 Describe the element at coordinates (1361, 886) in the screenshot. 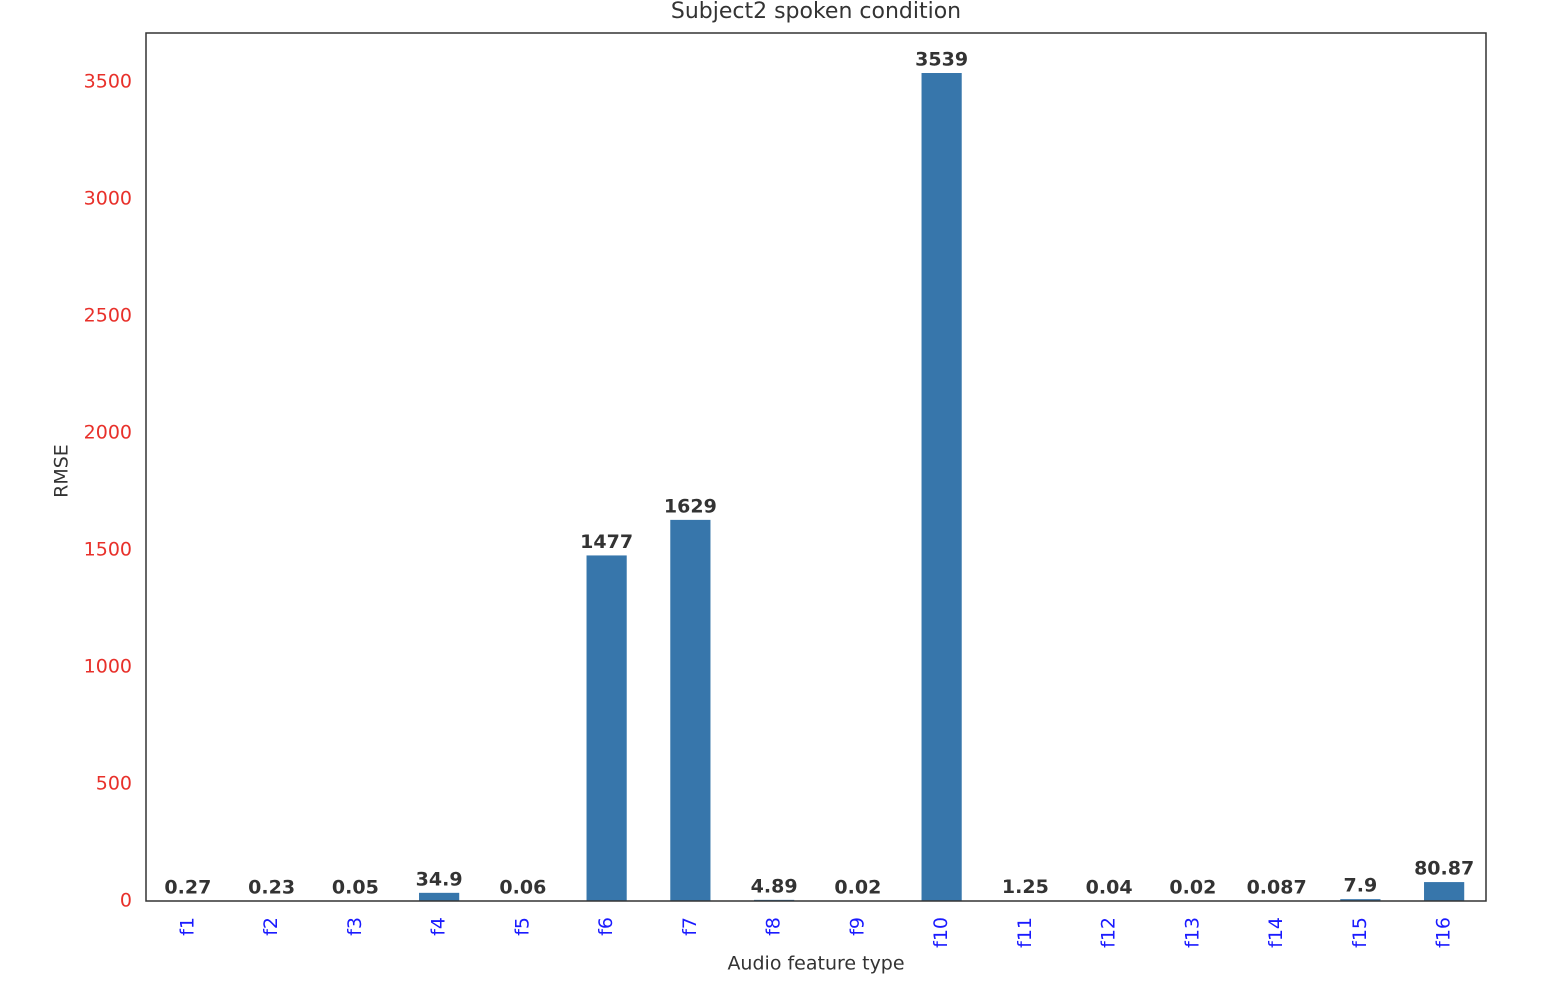

I see `value-label: 7.9` at that location.